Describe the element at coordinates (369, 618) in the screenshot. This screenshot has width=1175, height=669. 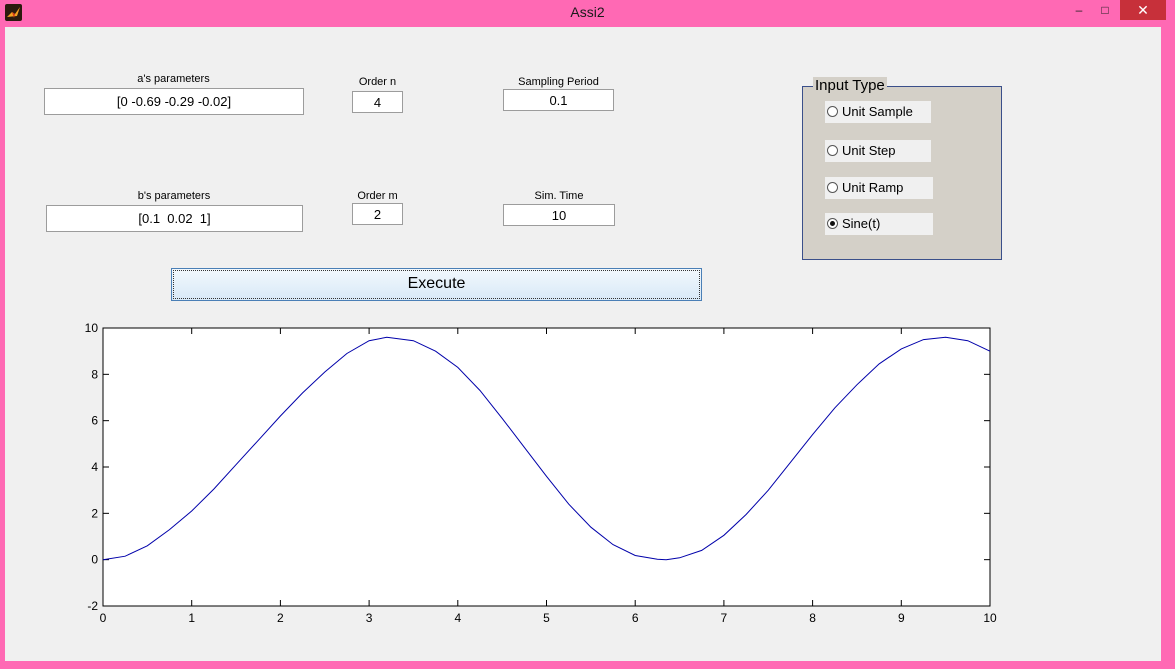
I see `x-tick-label: 3` at that location.